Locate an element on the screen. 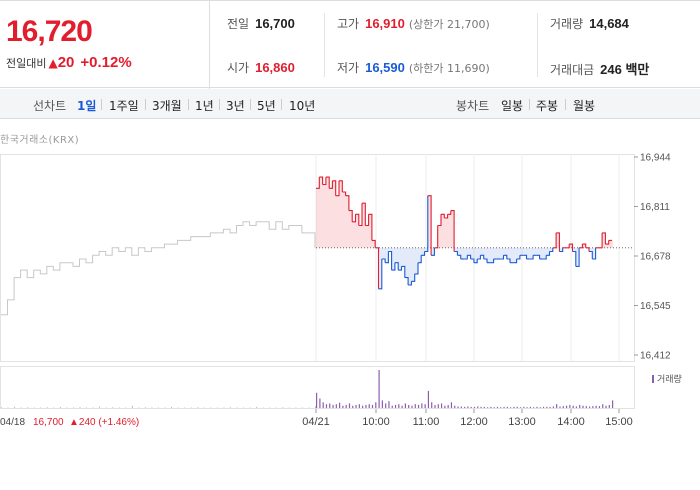  x-tick-label: 12:00 is located at coordinates (474, 422).